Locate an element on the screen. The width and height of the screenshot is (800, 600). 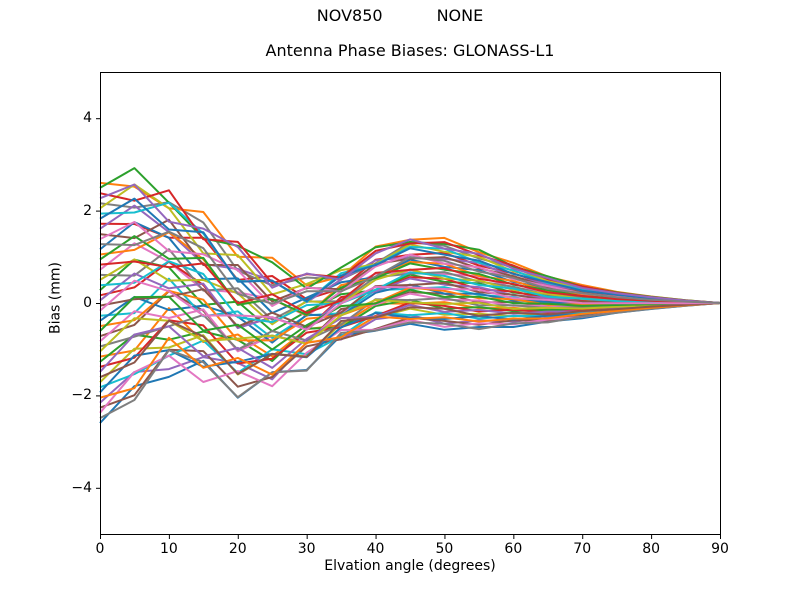
y-tick-label: 2 is located at coordinates (87, 210).